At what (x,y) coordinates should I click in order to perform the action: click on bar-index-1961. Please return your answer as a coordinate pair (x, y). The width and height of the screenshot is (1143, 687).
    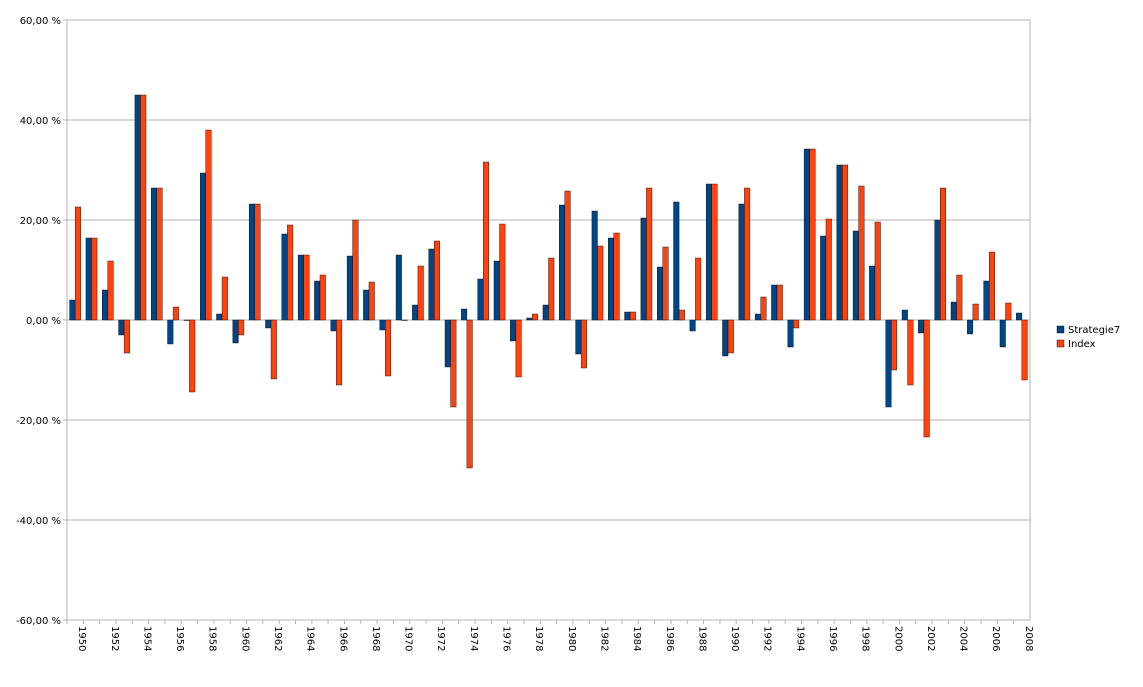
    Looking at the image, I should click on (257, 262).